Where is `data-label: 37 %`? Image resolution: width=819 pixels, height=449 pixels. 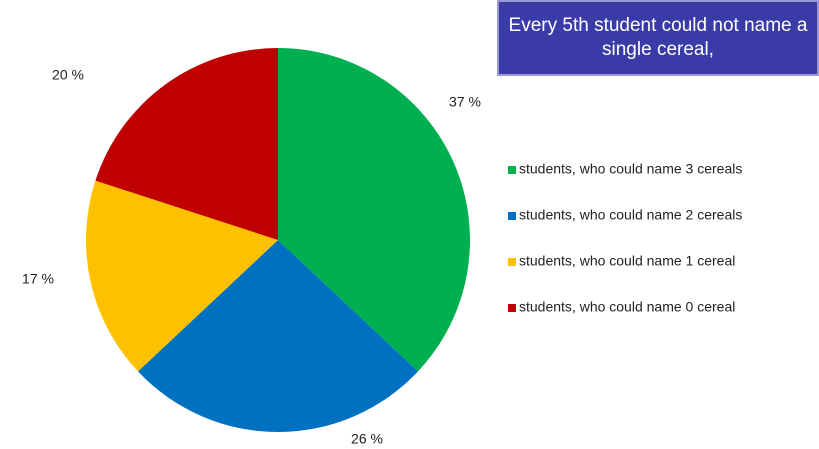
data-label: 37 % is located at coordinates (465, 102).